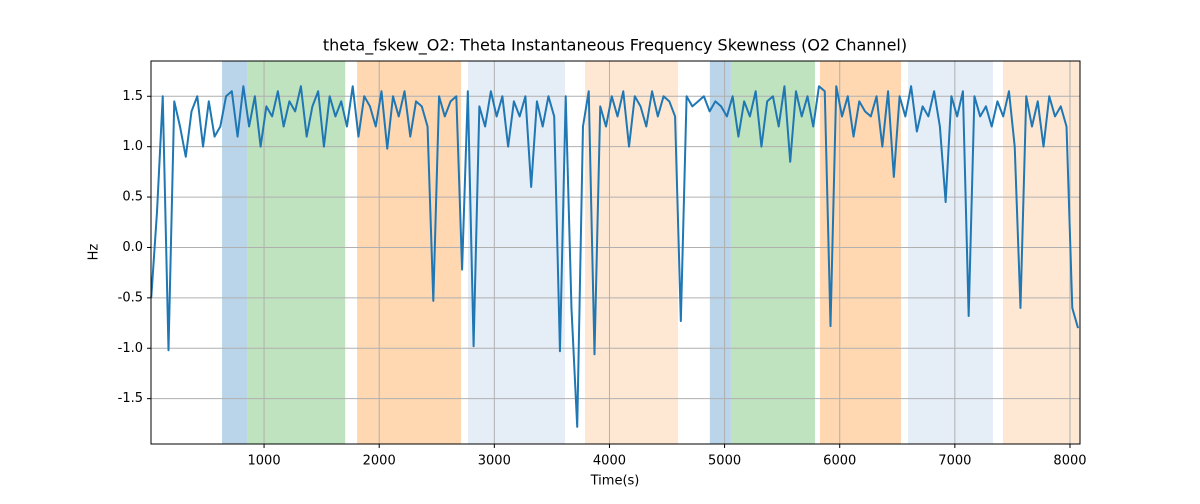  I want to click on x-tick-label: 1000, so click(264, 461).